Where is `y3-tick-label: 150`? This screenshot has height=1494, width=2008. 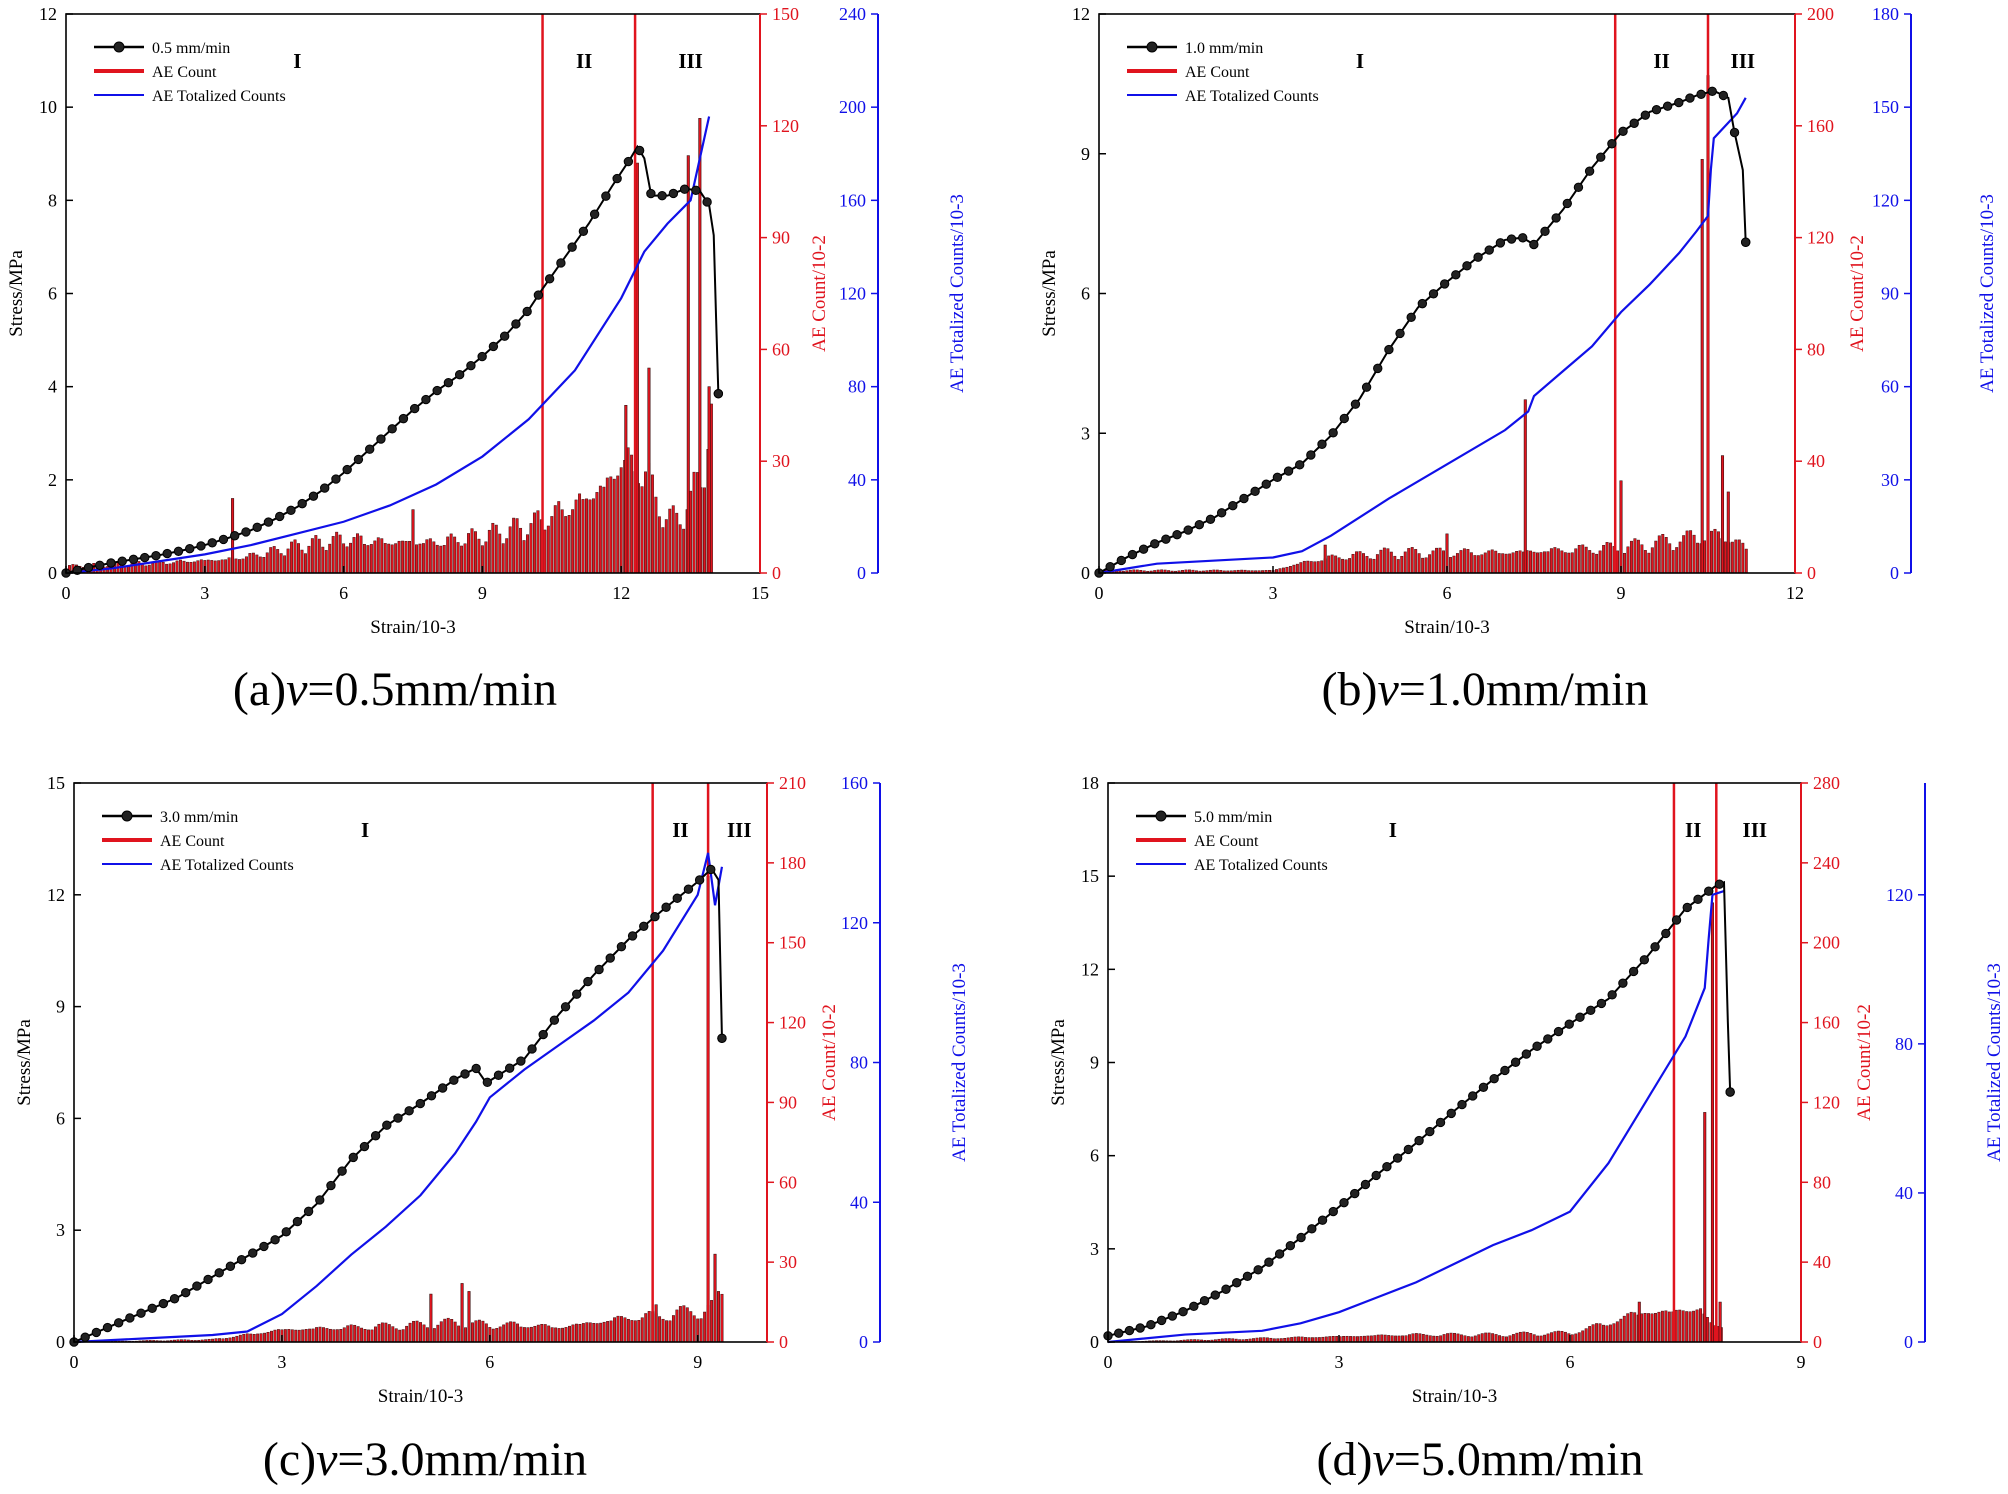
y3-tick-label: 150 is located at coordinates (1885, 107).